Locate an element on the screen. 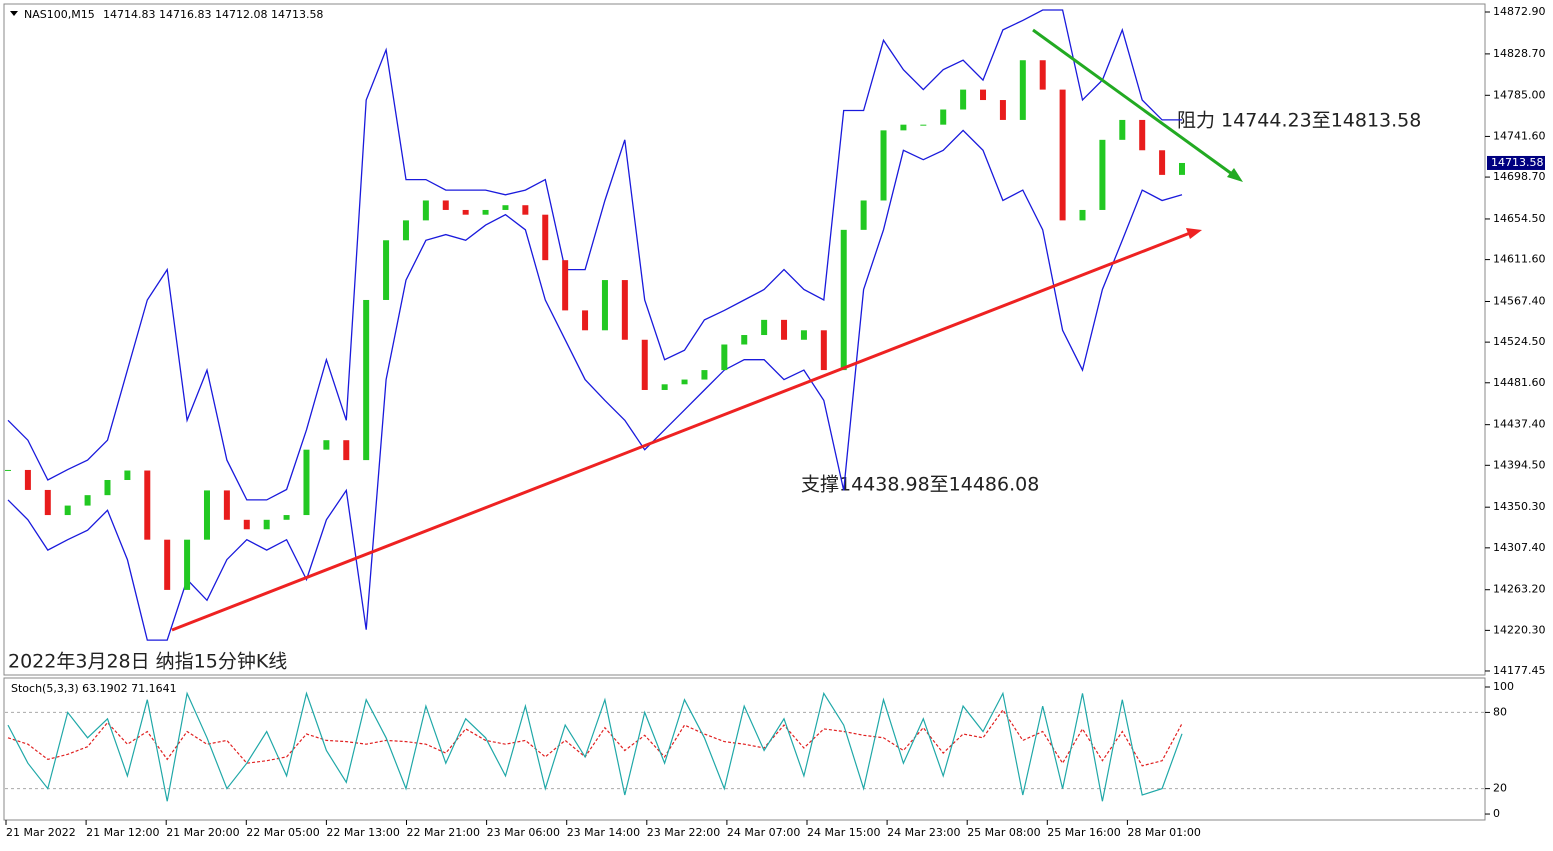 The width and height of the screenshot is (1553, 851). x-tick-label: 25 Mar 16:00 is located at coordinates (1083, 832).